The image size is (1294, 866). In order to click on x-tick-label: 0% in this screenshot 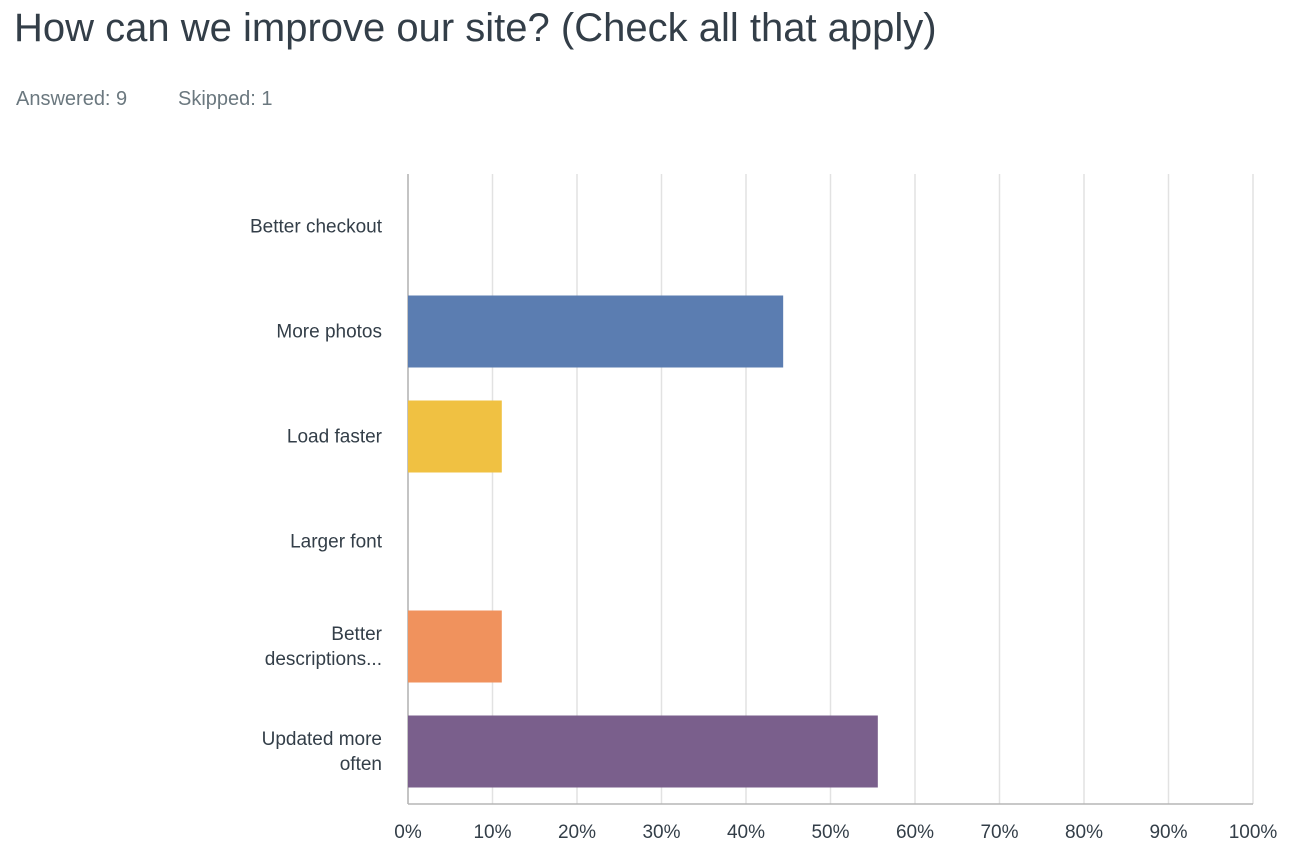, I will do `click(408, 832)`.